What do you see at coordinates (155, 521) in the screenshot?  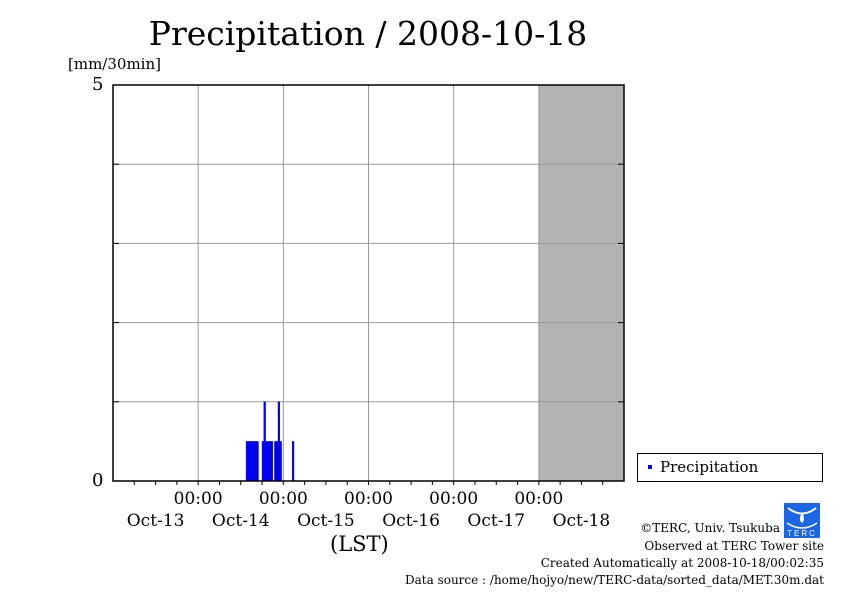 I see `x-tick-day: Oct-13` at bounding box center [155, 521].